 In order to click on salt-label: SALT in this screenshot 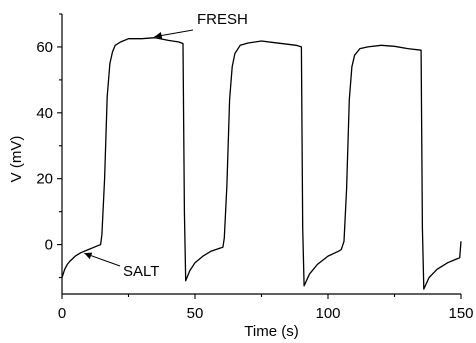, I will do `click(141, 271)`.